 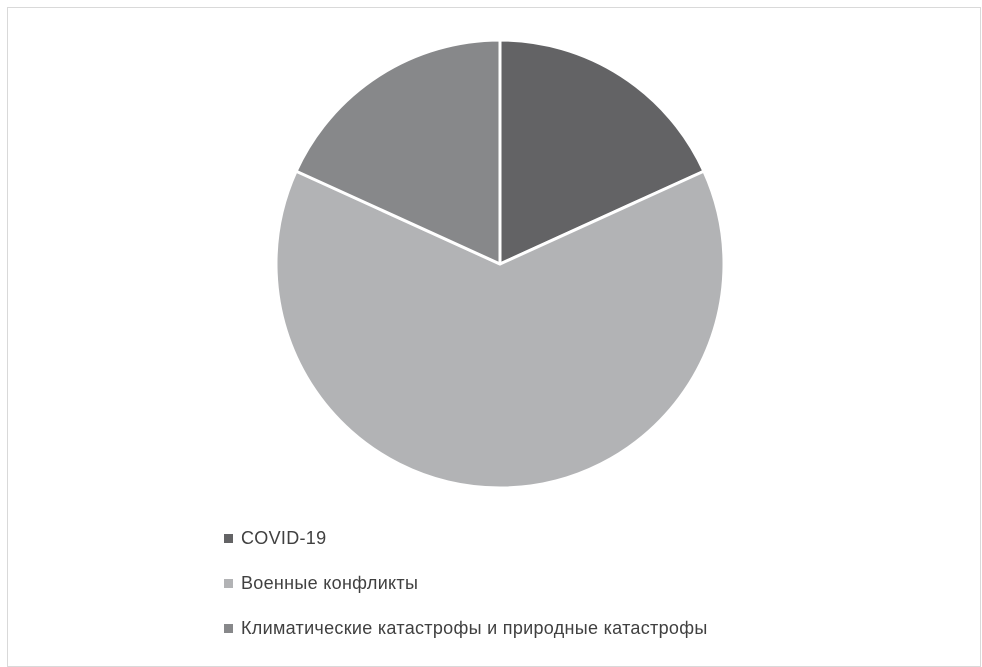 What do you see at coordinates (466, 583) in the screenshot?
I see `legend-item-military-conflicts: Военные конфликты` at bounding box center [466, 583].